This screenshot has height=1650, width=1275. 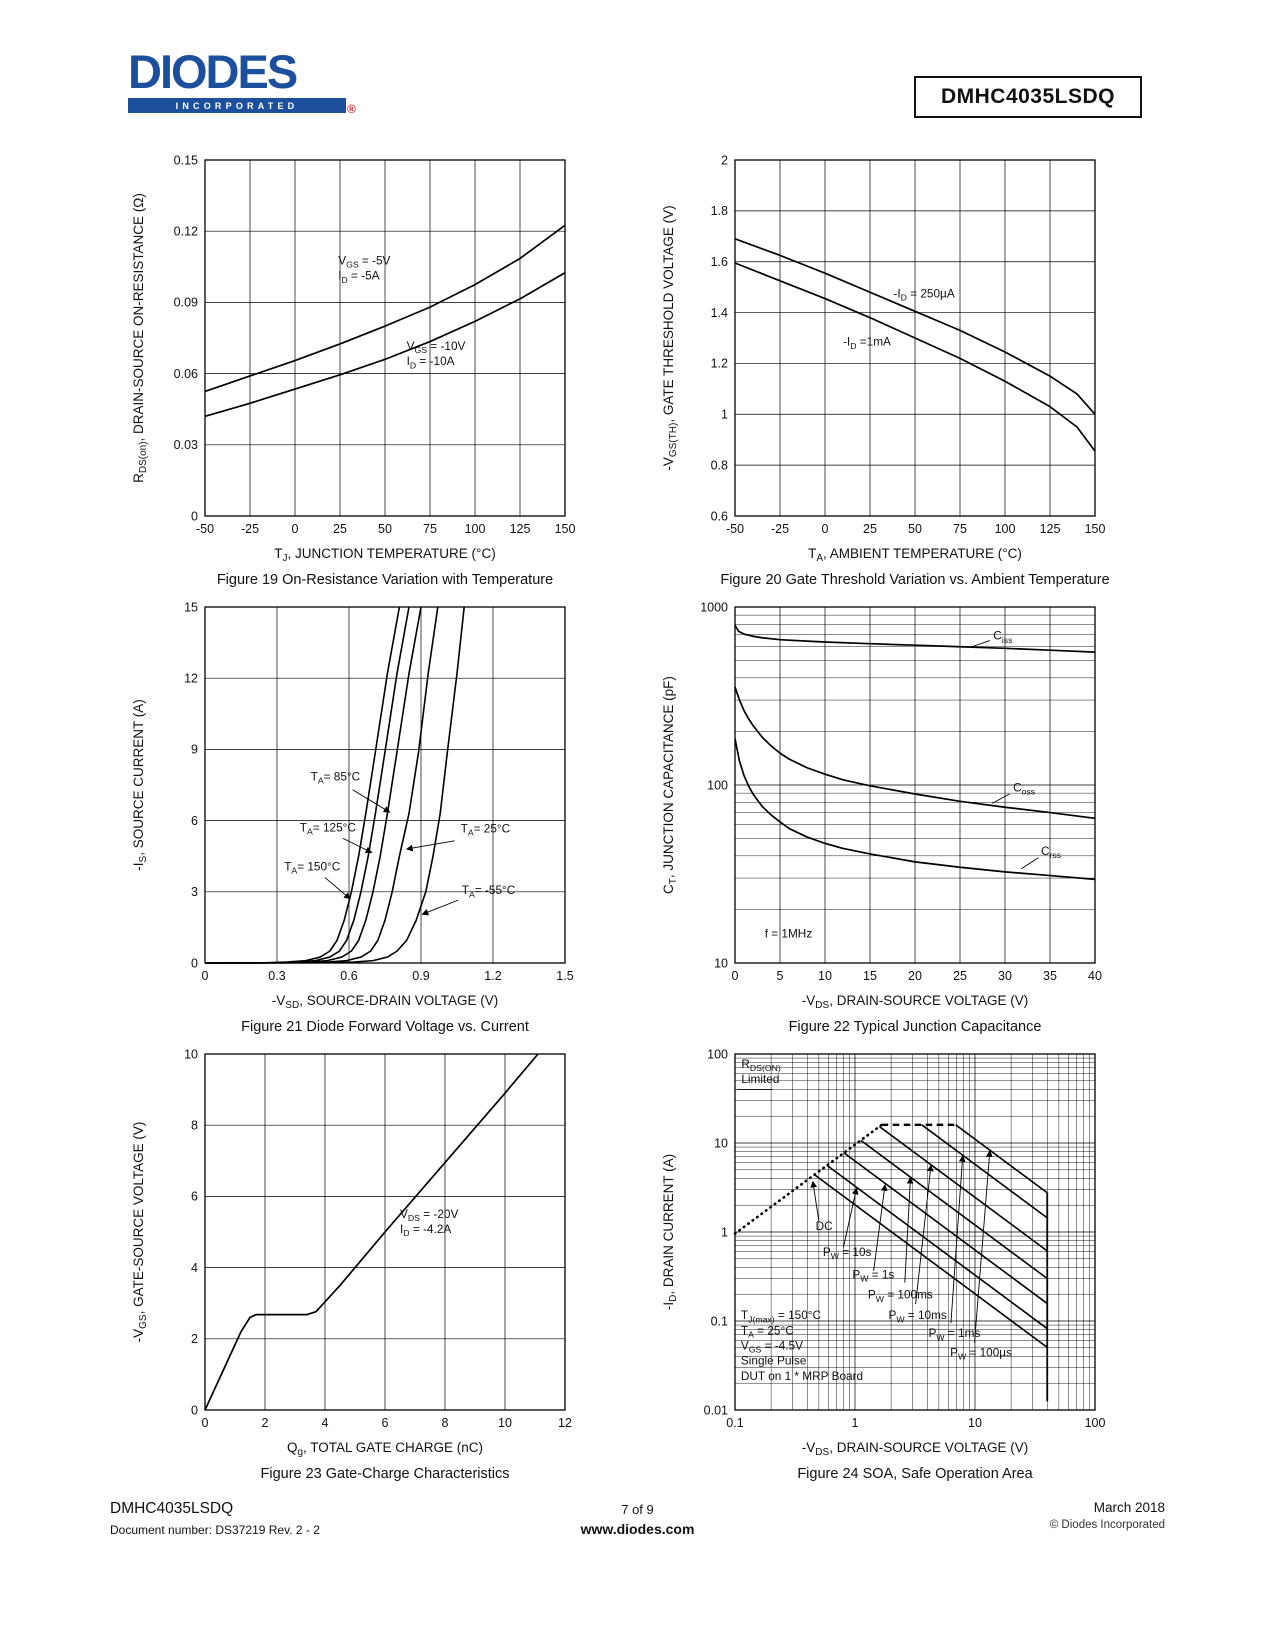 I want to click on footer-document-number: Document number: DS37219 Rev. 2 - 2, so click(x=215, y=1530).